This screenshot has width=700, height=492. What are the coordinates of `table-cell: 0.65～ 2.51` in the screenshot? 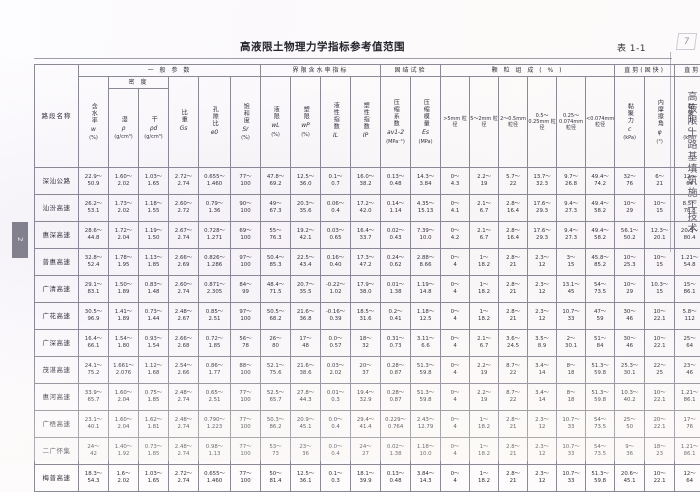 It's located at (215, 397).